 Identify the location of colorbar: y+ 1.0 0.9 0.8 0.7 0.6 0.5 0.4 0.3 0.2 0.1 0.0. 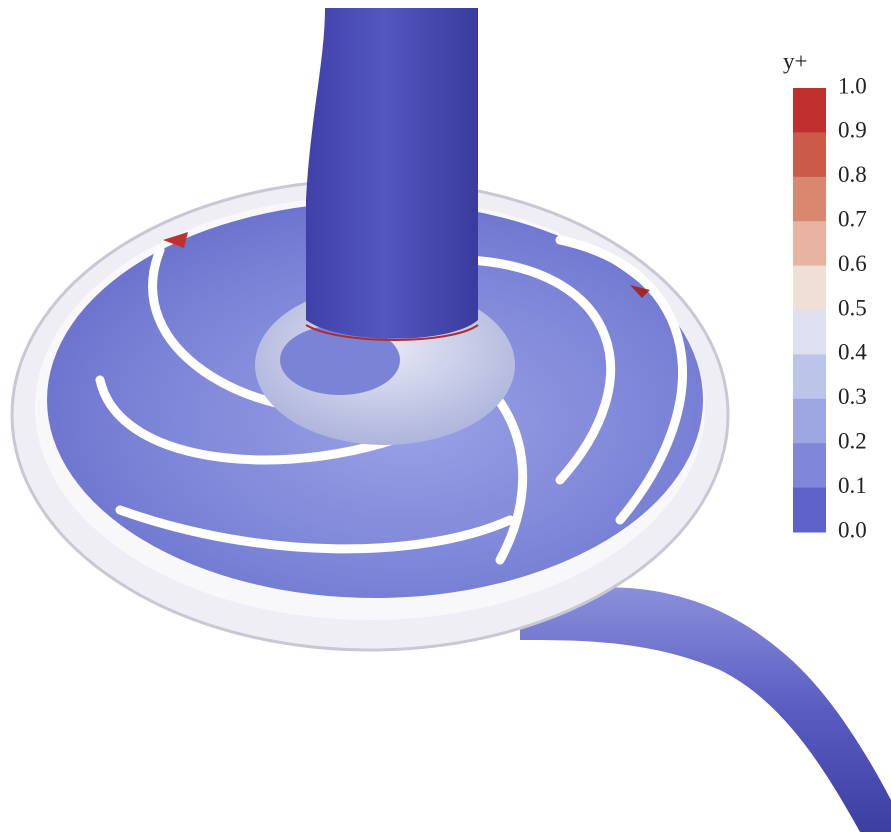
(825, 295).